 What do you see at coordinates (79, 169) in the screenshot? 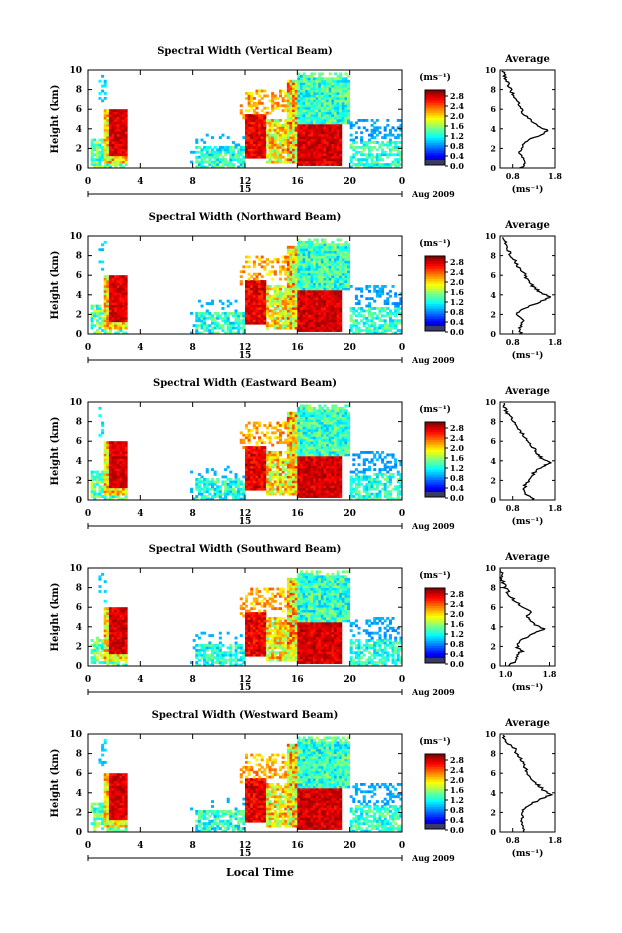
I see `y-tick-label: 0` at bounding box center [79, 169].